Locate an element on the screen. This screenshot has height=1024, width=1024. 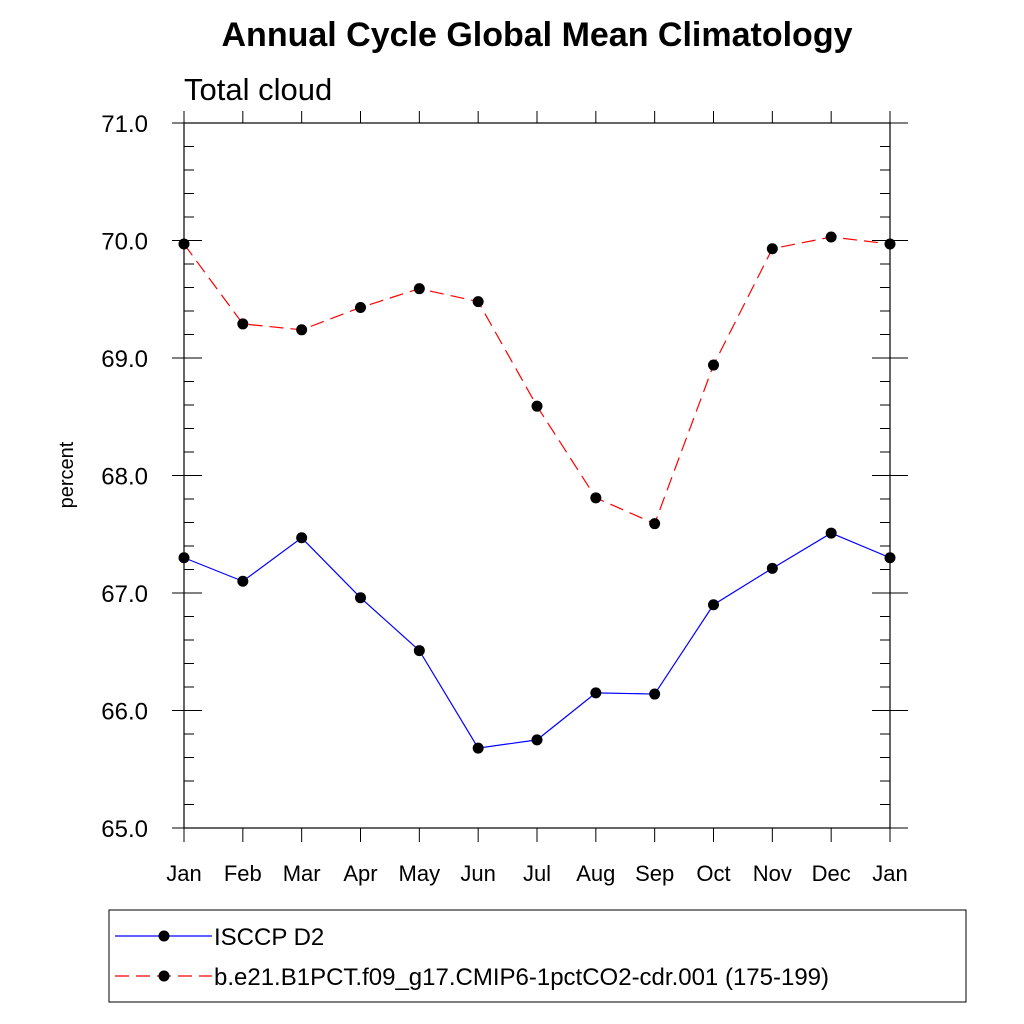
x-tick-label: Dec is located at coordinates (831, 873).